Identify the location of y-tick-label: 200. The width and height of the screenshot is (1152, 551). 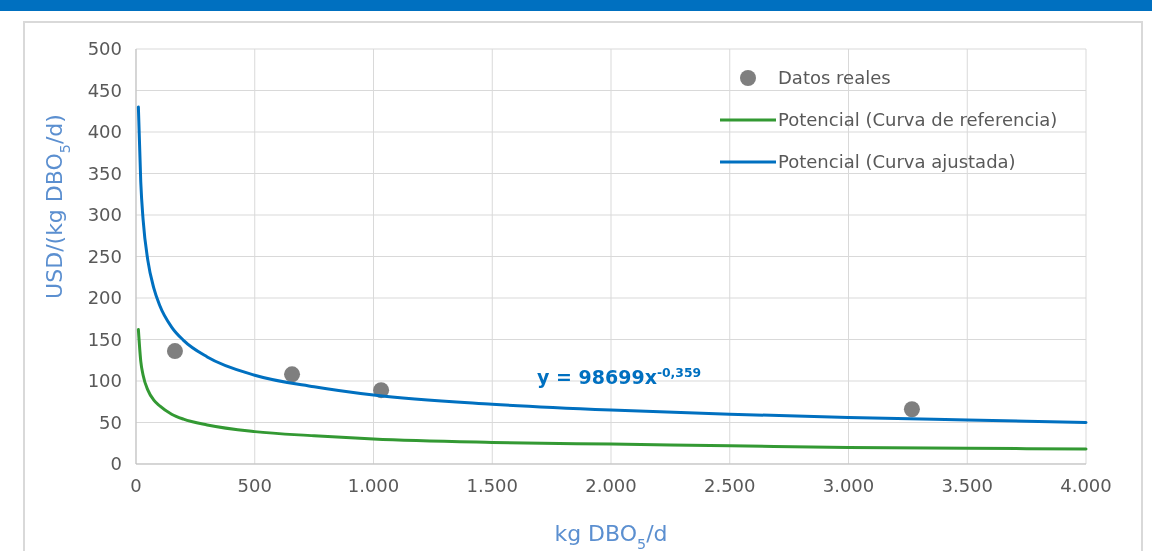
(104, 298).